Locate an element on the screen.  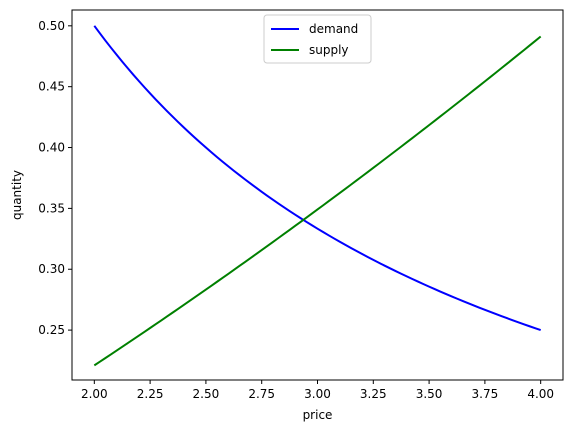
x-axis-label: price is located at coordinates (318, 415).